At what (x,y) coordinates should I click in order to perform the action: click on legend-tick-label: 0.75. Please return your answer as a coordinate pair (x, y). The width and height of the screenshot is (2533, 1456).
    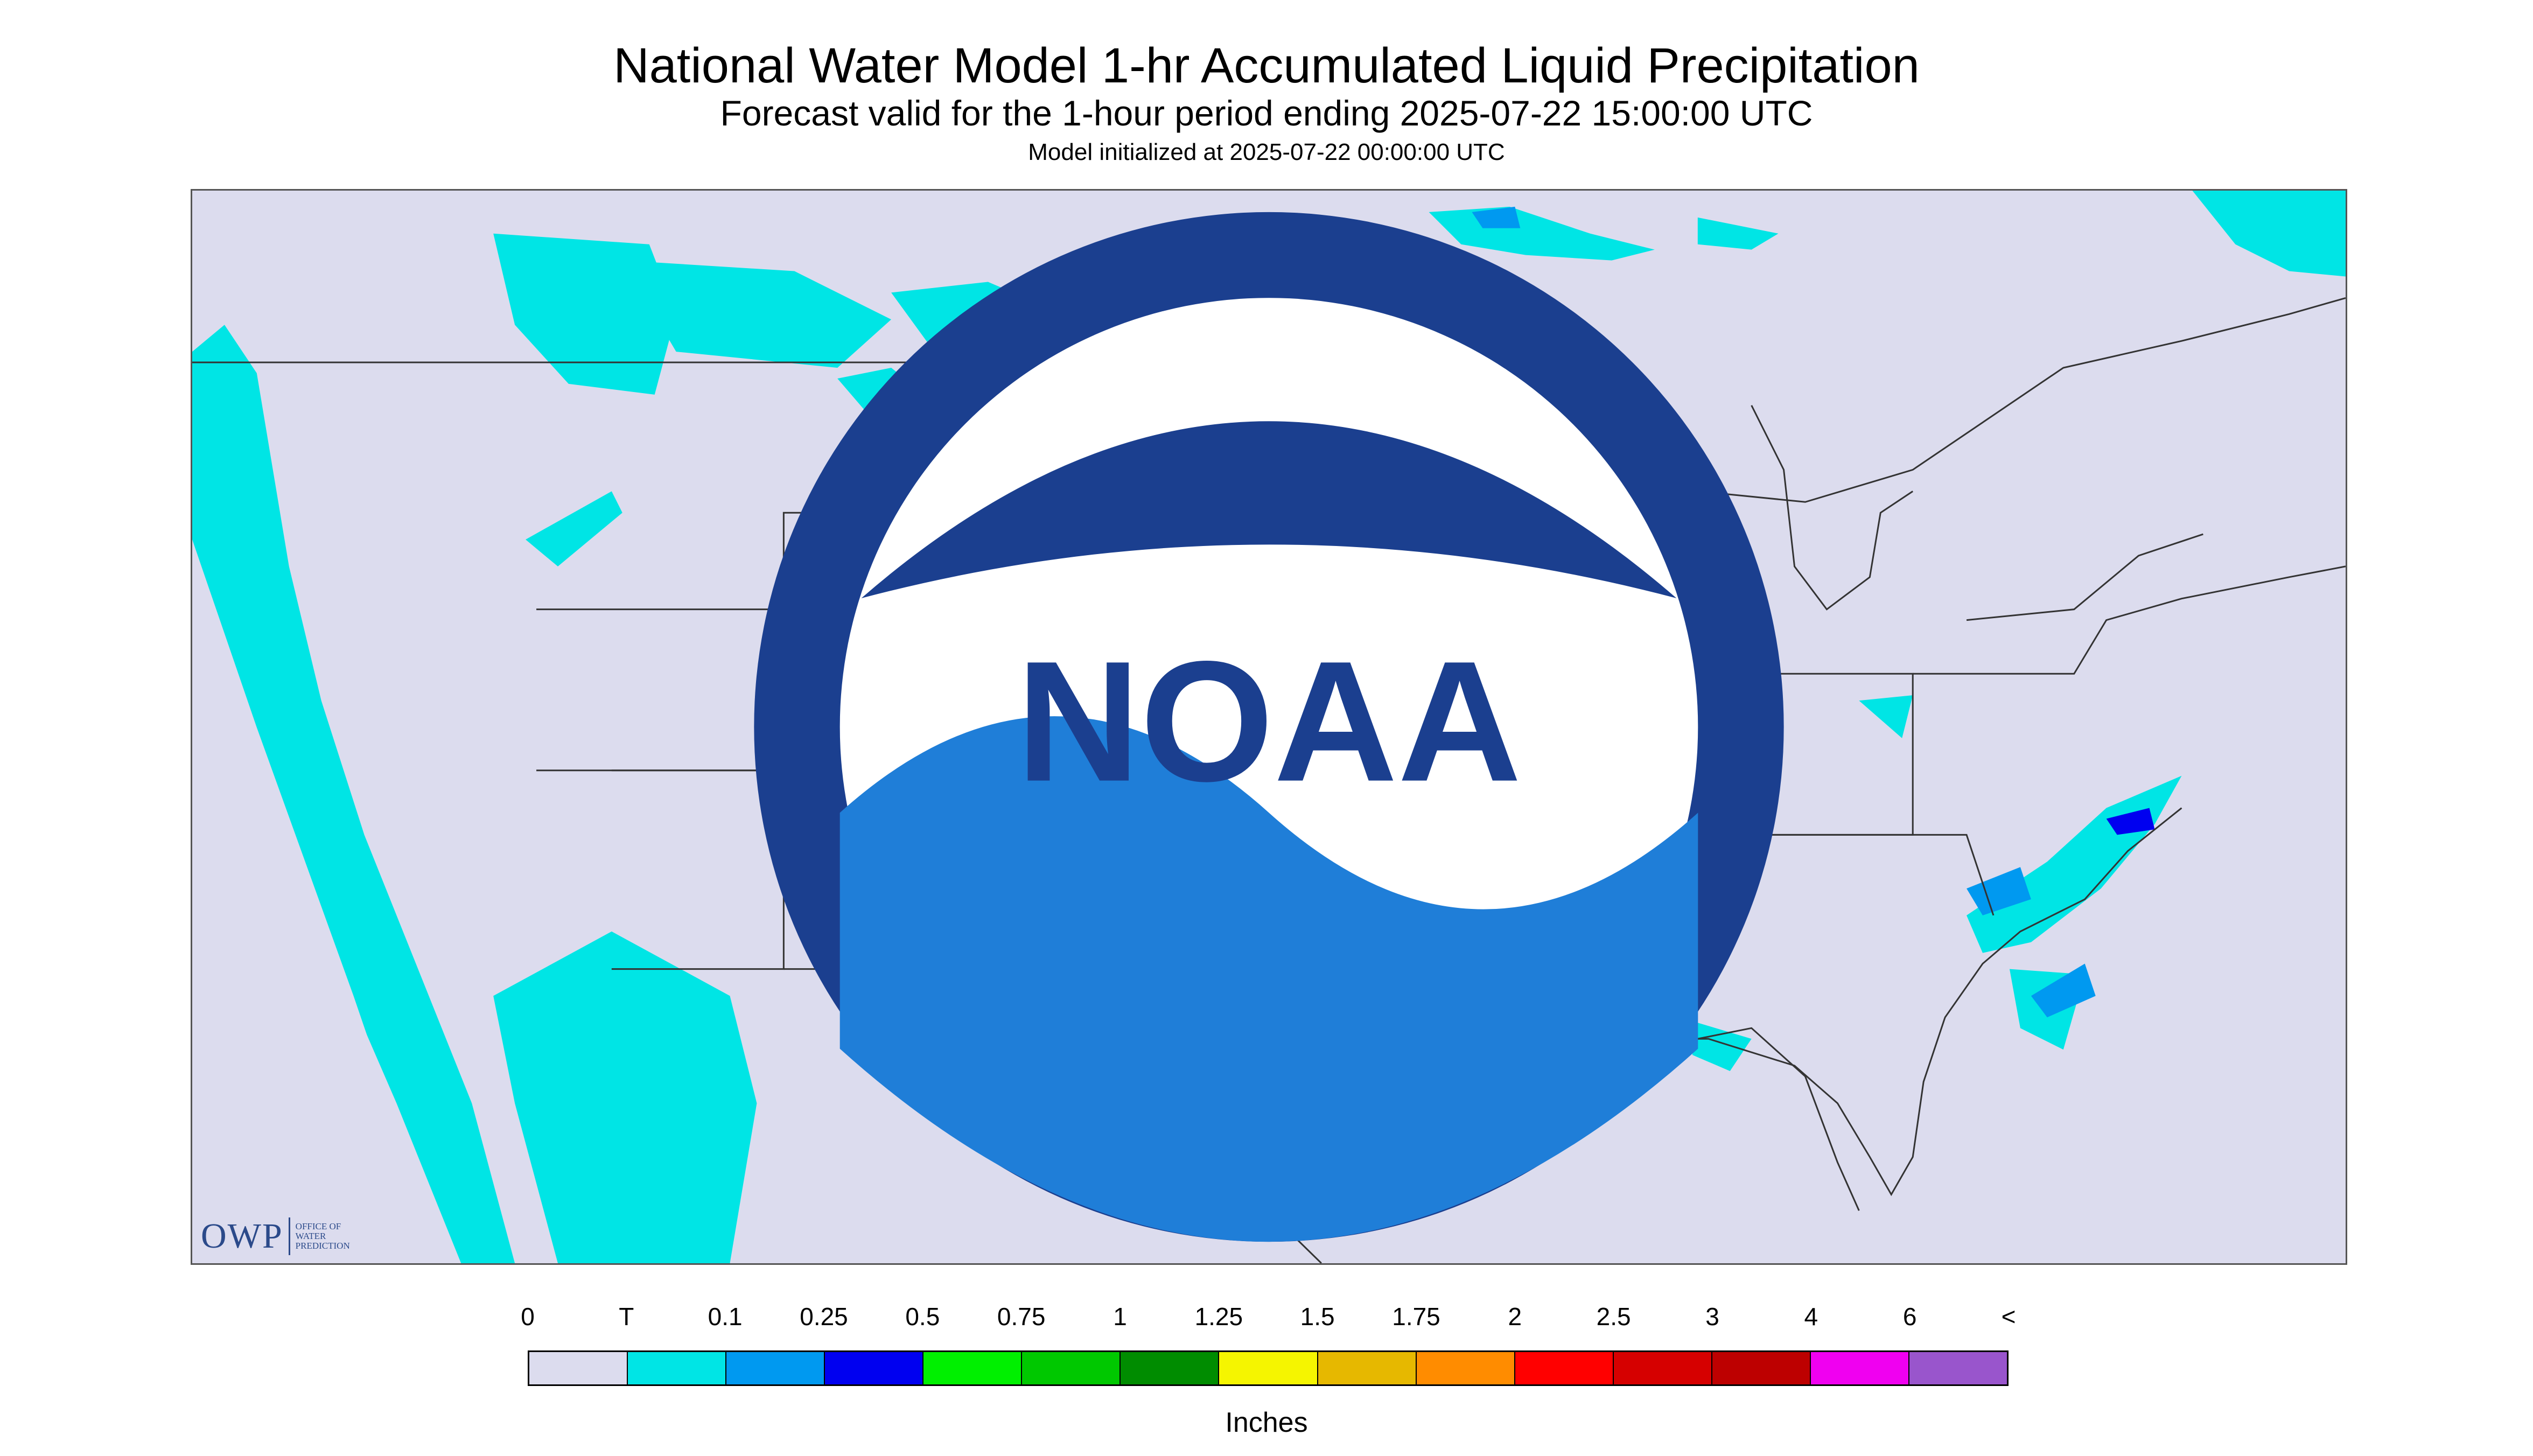
    Looking at the image, I should click on (1022, 1317).